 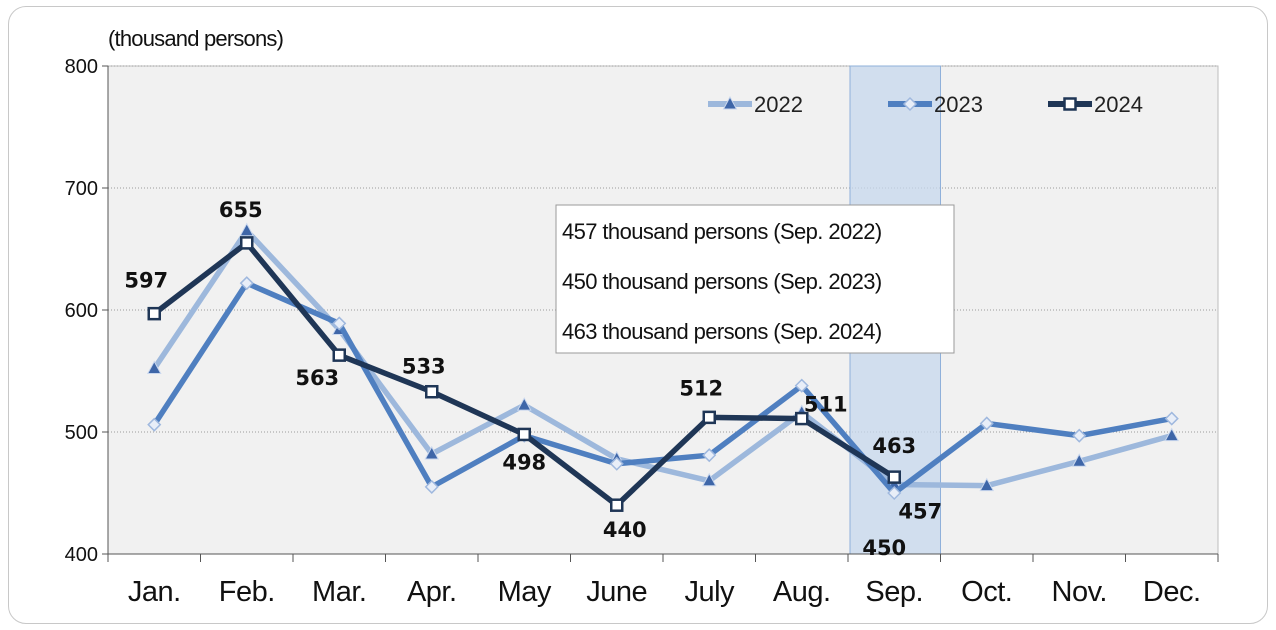 I want to click on legend-label-2022: 2022, so click(x=778, y=104).